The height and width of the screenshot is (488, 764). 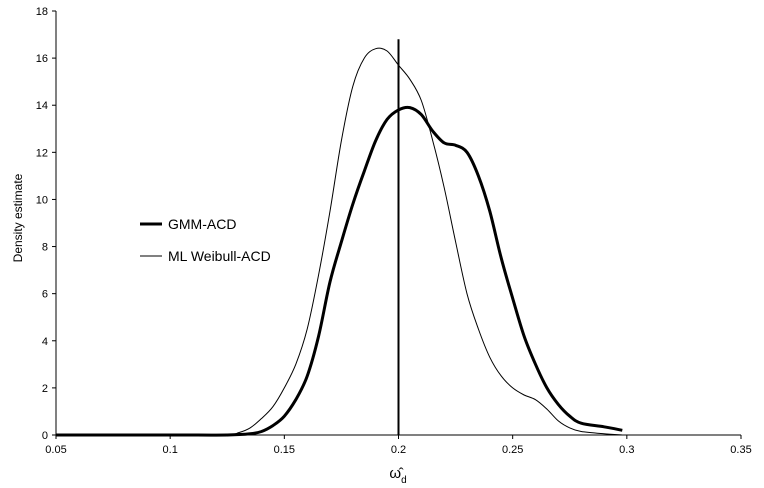 What do you see at coordinates (170, 450) in the screenshot?
I see `x-tick-label: 0.1` at bounding box center [170, 450].